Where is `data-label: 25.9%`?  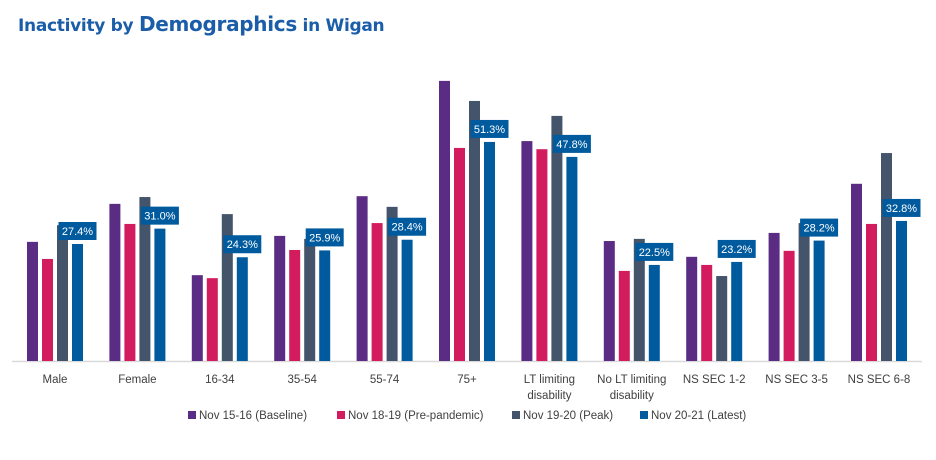
data-label: 25.9% is located at coordinates (324, 237).